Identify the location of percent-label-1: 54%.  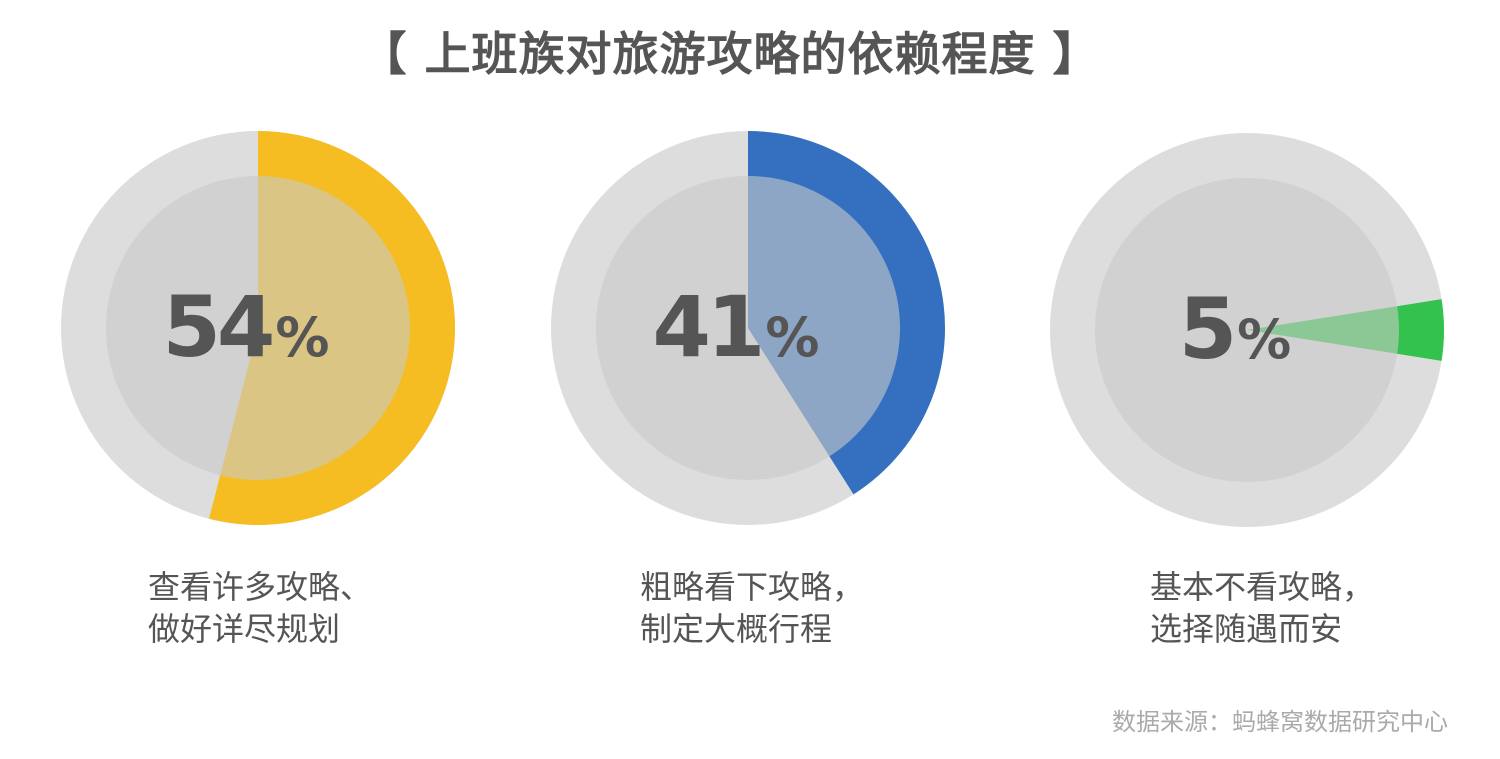
(245, 327).